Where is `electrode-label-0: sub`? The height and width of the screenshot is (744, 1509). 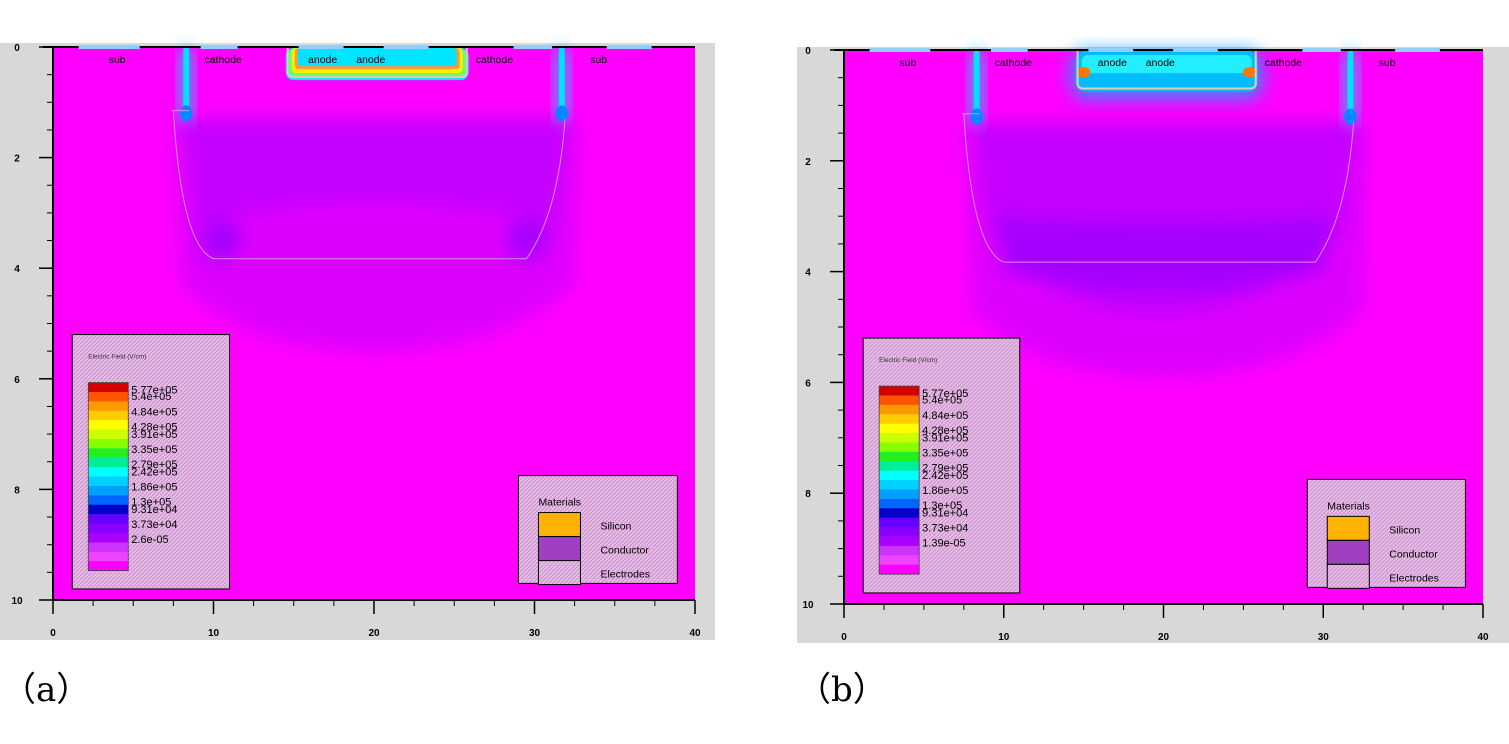
electrode-label-0: sub is located at coordinates (907, 63).